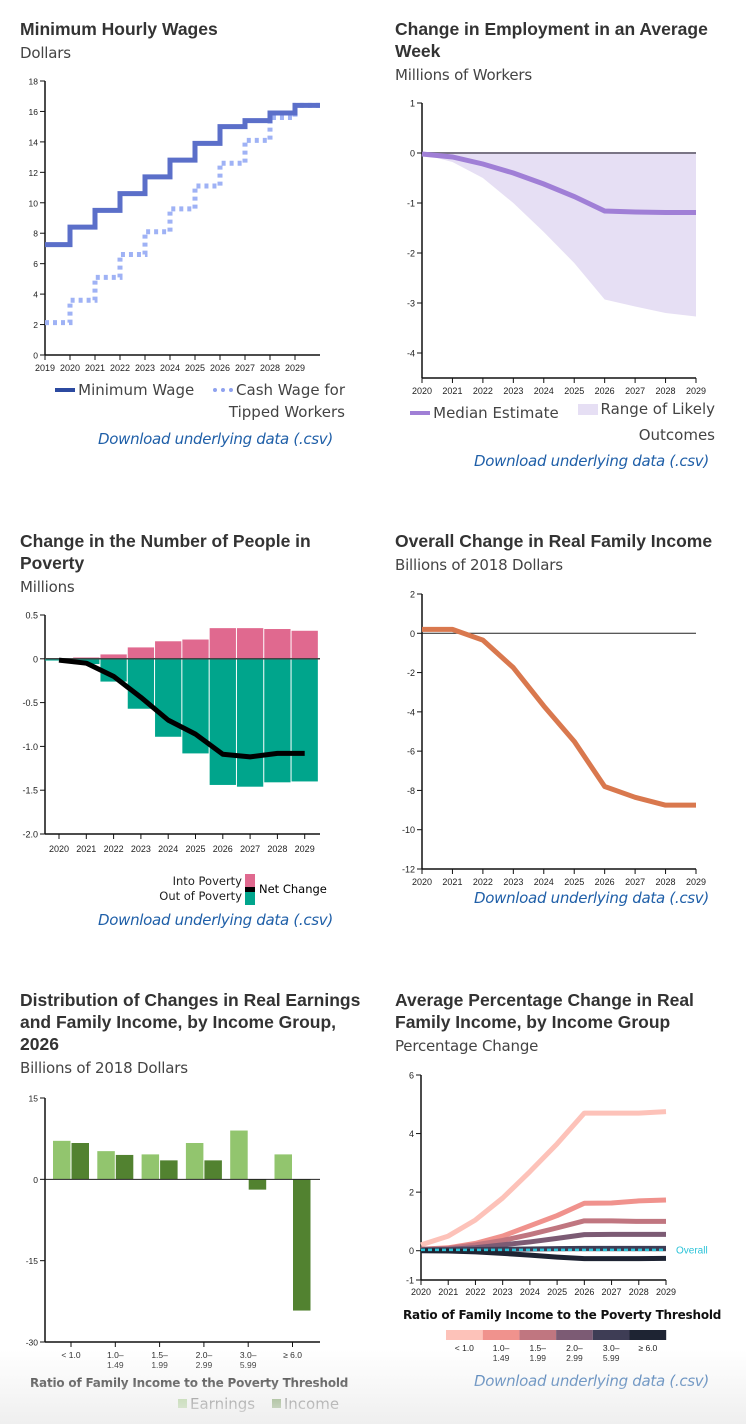  Describe the element at coordinates (411, 752) in the screenshot. I see `y-tick-label: -6` at that location.